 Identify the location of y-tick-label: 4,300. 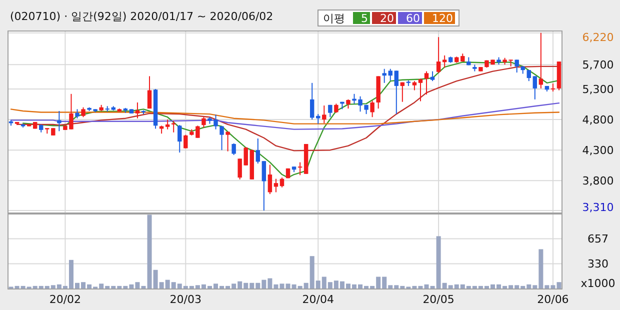
(598, 151).